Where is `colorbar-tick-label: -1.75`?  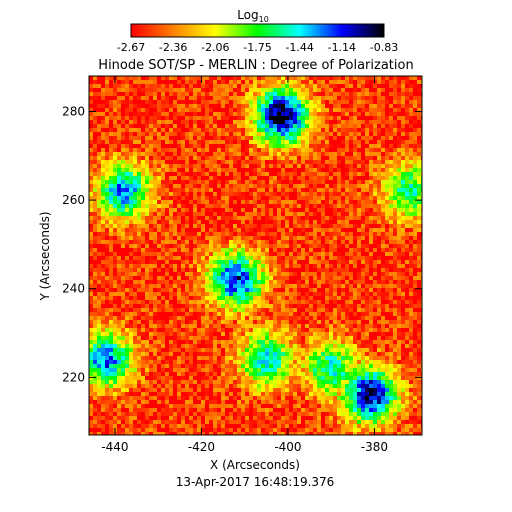
colorbar-tick-label: -1.75 is located at coordinates (257, 47).